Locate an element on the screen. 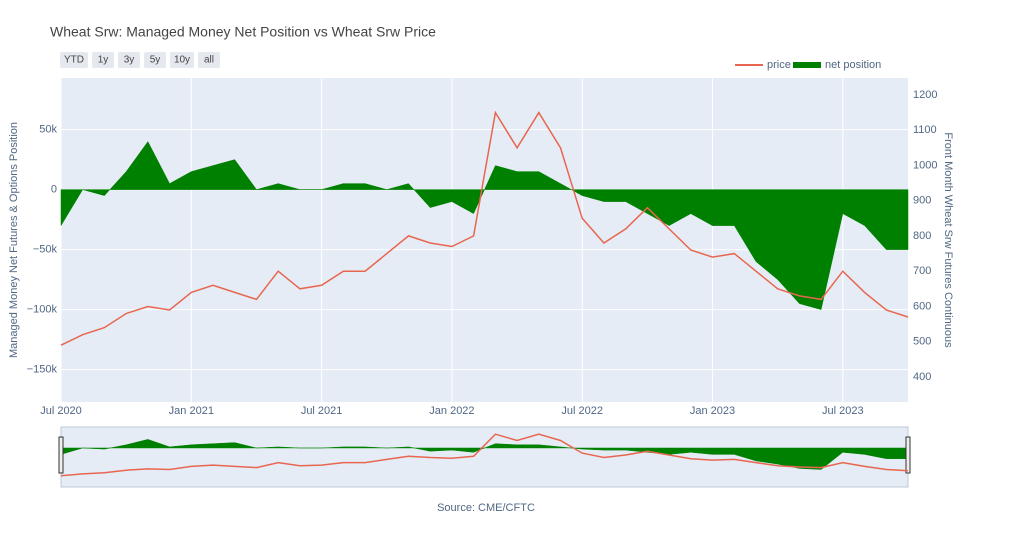 The image size is (1024, 549). y2-tick-label: 700 is located at coordinates (922, 271).